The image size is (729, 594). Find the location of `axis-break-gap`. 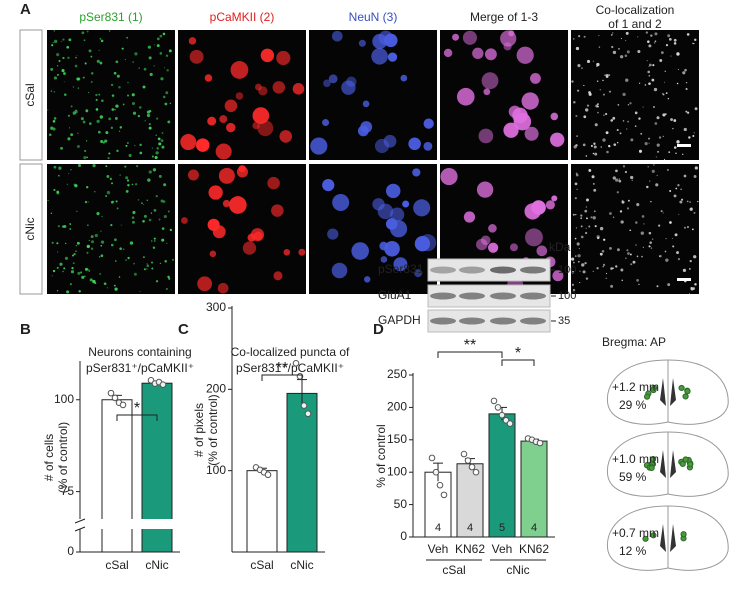

axis-break-gap is located at coordinates (127, 524).